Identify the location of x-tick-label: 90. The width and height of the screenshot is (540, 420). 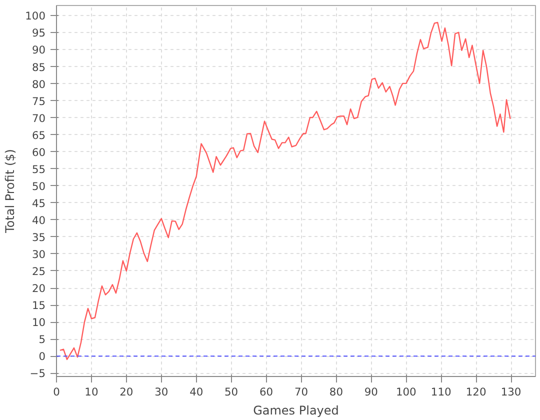
(371, 392).